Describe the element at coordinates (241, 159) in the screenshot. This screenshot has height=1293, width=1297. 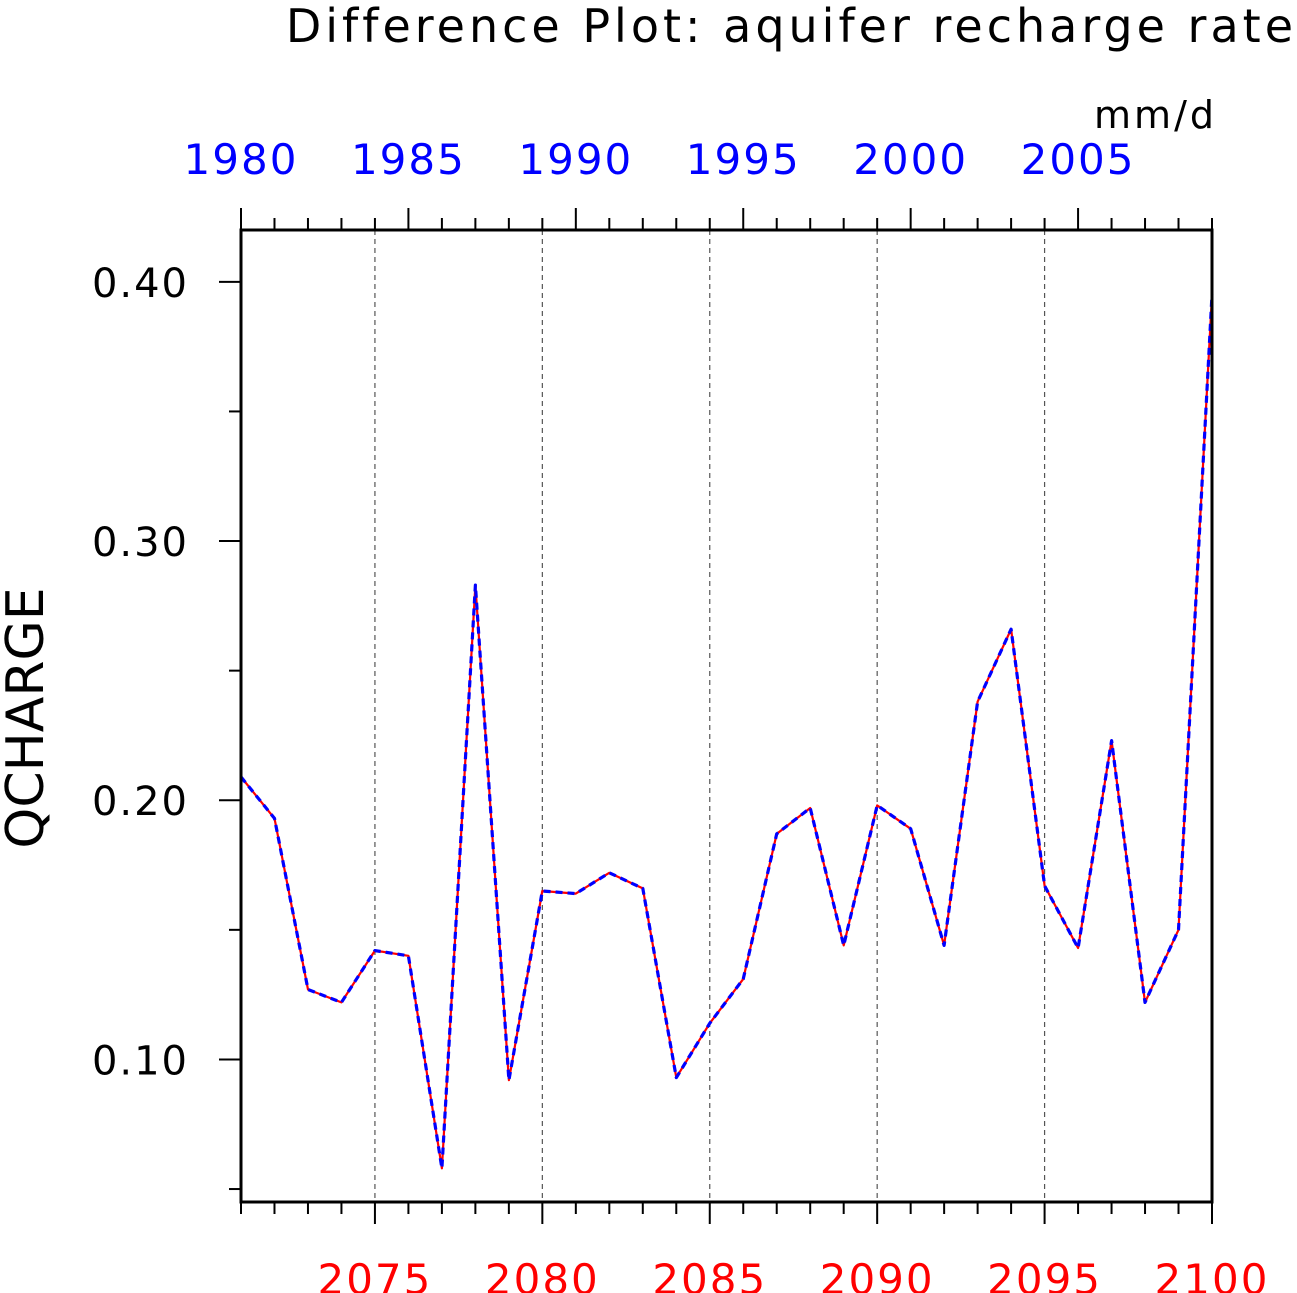
I see `top-tick-label: 1980` at that location.